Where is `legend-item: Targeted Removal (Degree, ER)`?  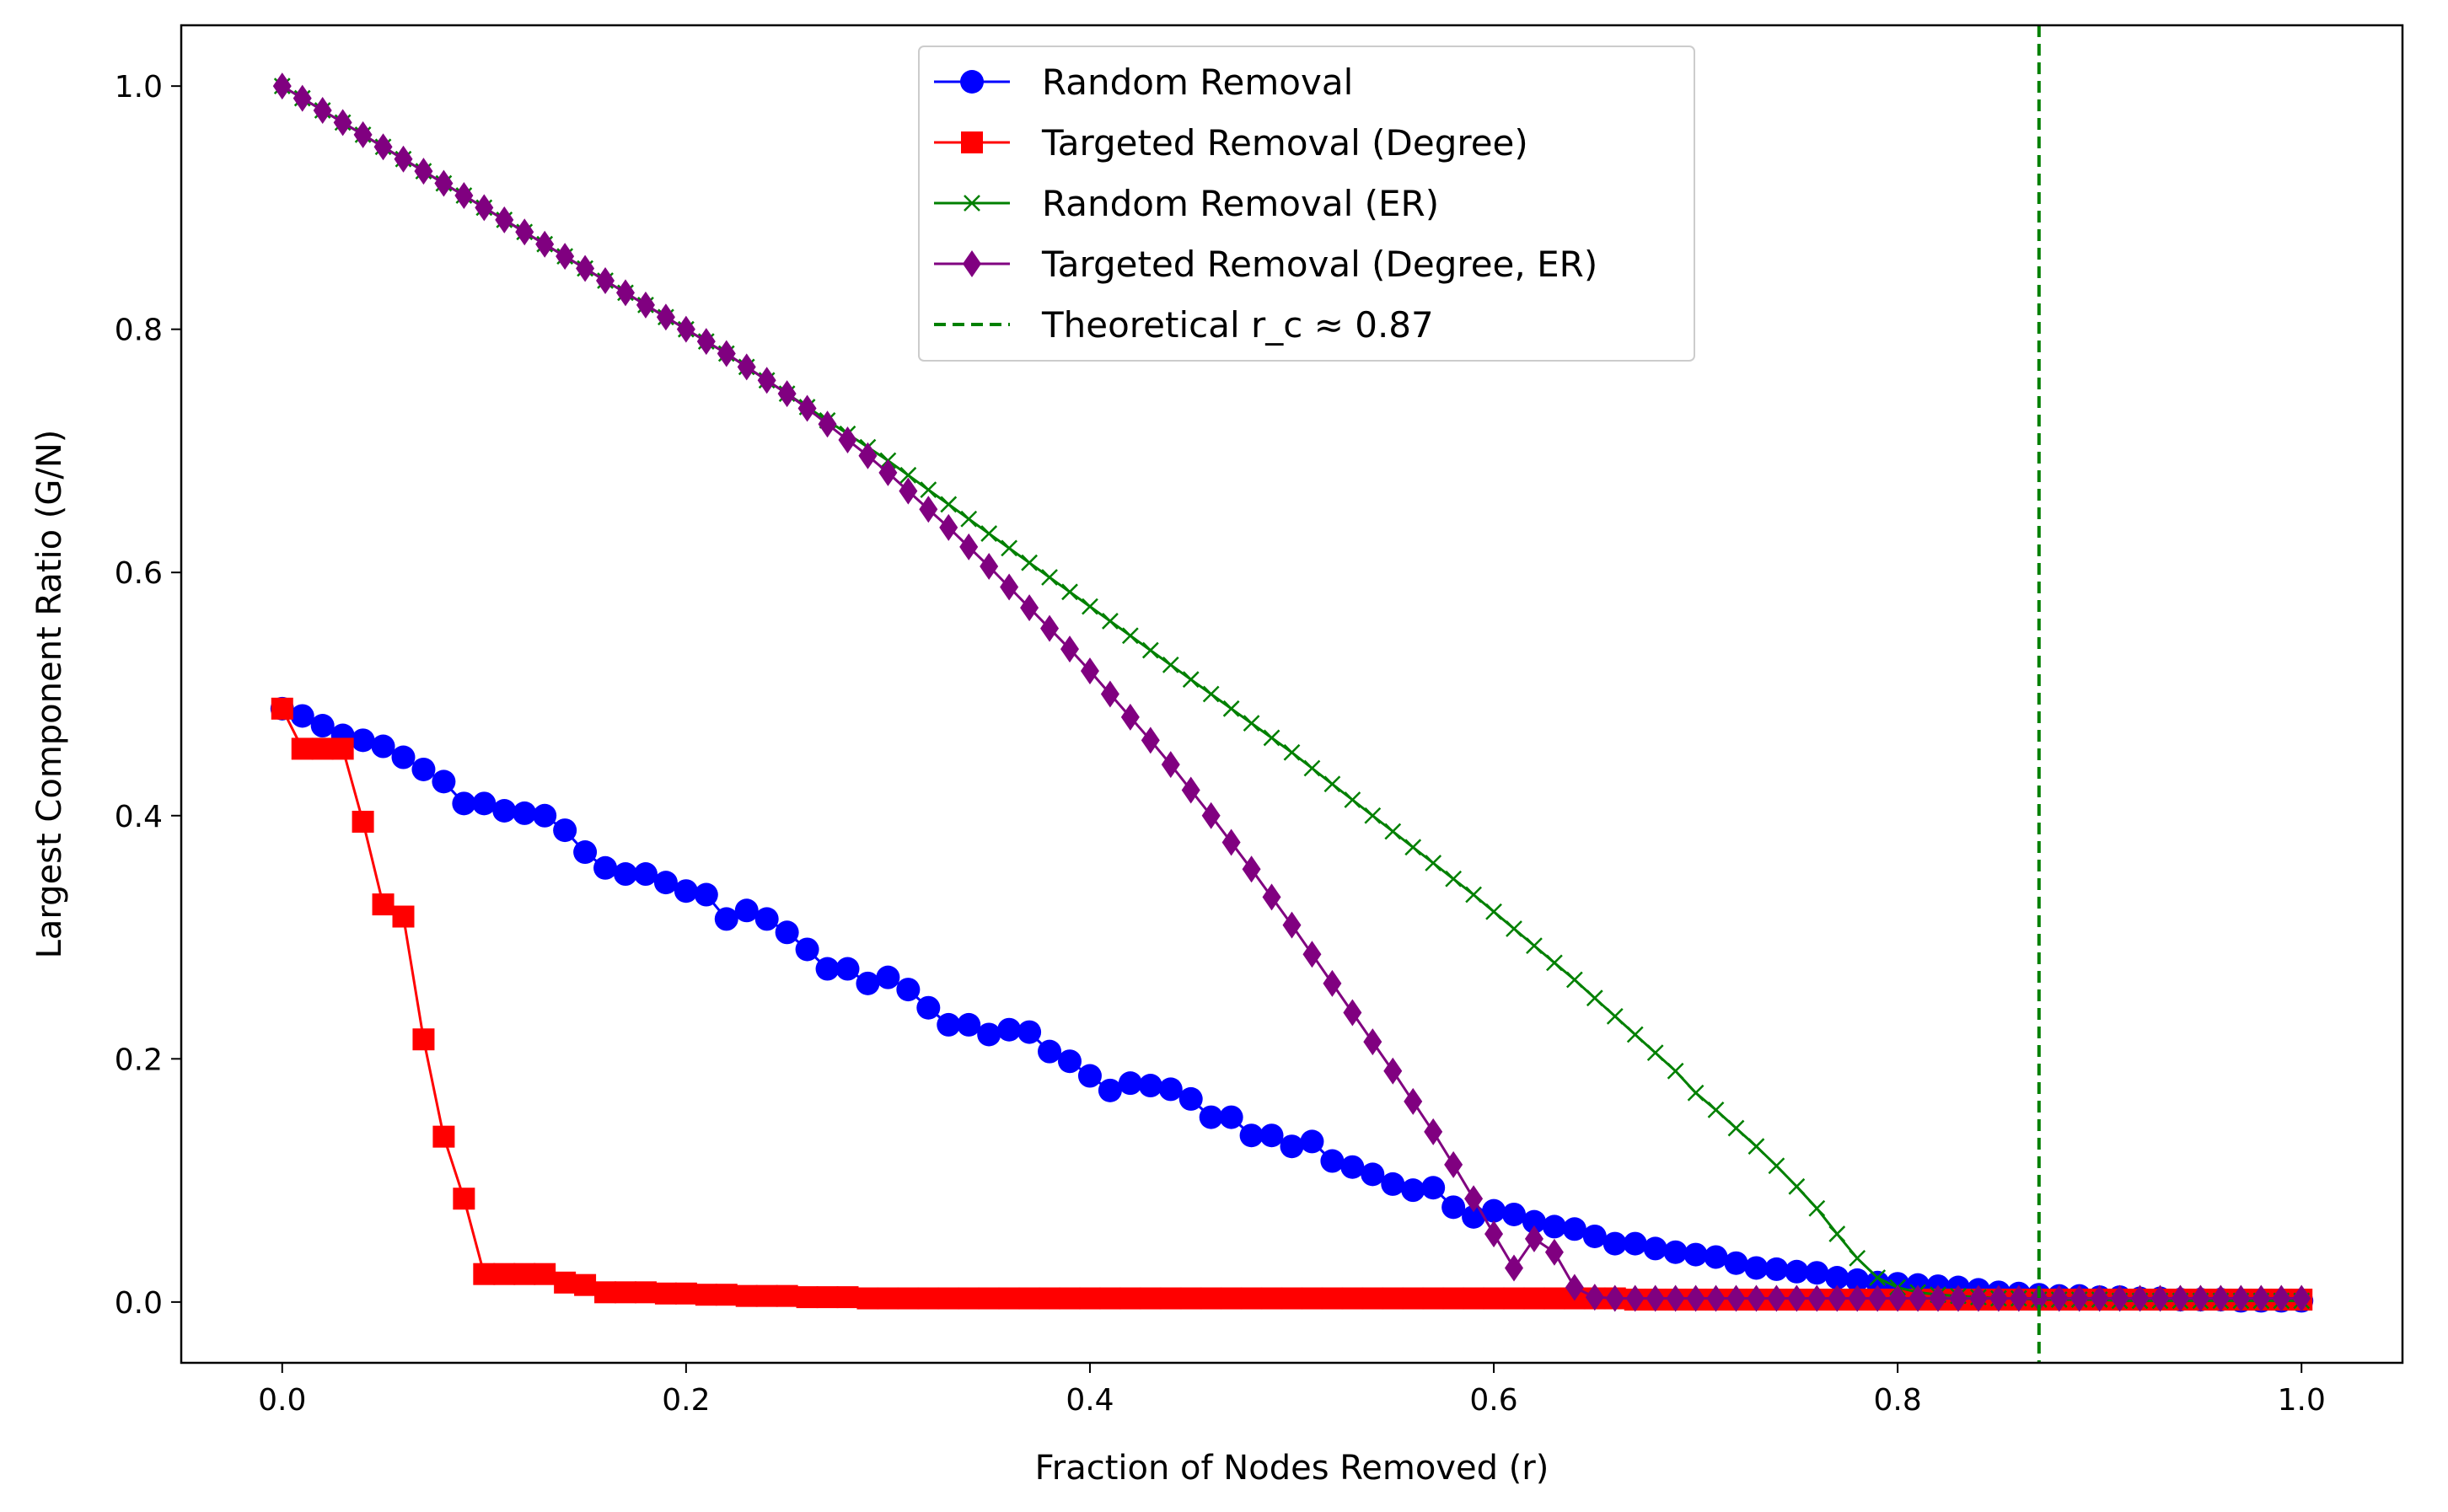 legend-item: Targeted Removal (Degree, ER) is located at coordinates (1265, 264).